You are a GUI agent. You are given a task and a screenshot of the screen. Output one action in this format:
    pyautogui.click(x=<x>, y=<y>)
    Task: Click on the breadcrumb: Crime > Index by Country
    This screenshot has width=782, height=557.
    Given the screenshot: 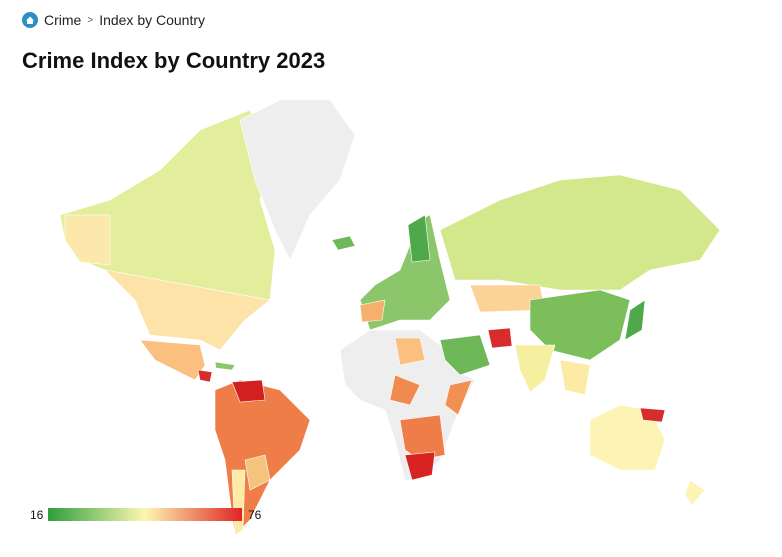 What is the action you would take?
    pyautogui.click(x=113, y=20)
    